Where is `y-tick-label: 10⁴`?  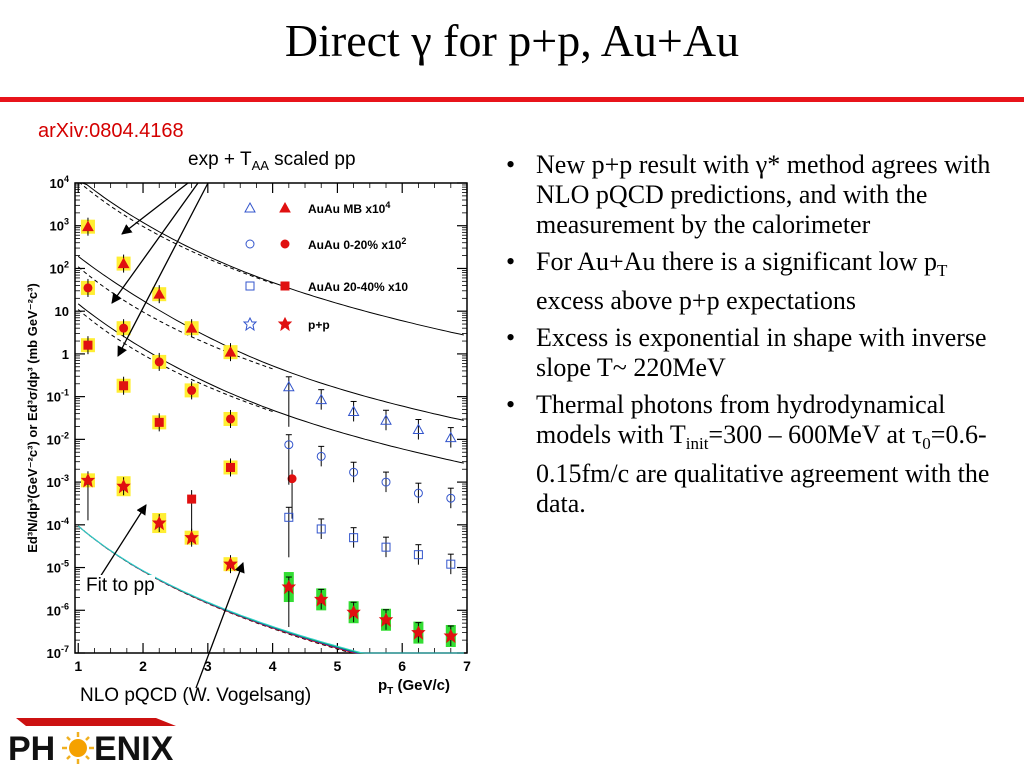
y-tick-label: 10⁴ is located at coordinates (59, 182).